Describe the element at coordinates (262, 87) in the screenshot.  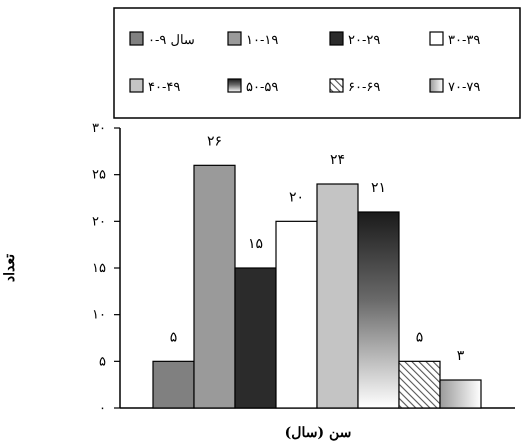
I see `legend-label: ۵۰-۵۹` at that location.